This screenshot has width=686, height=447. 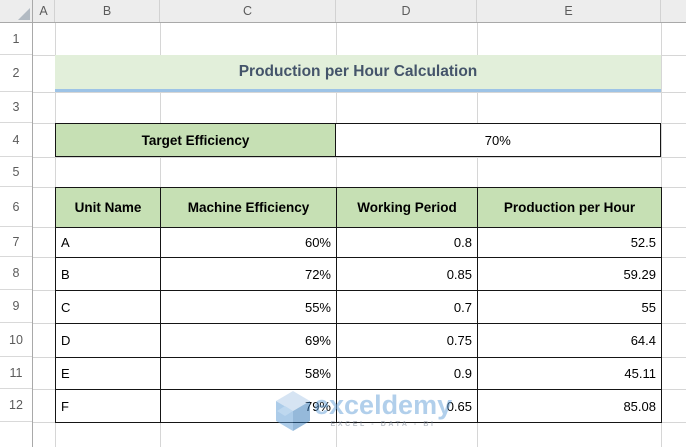 I want to click on table-cell: 72%, so click(x=248, y=274).